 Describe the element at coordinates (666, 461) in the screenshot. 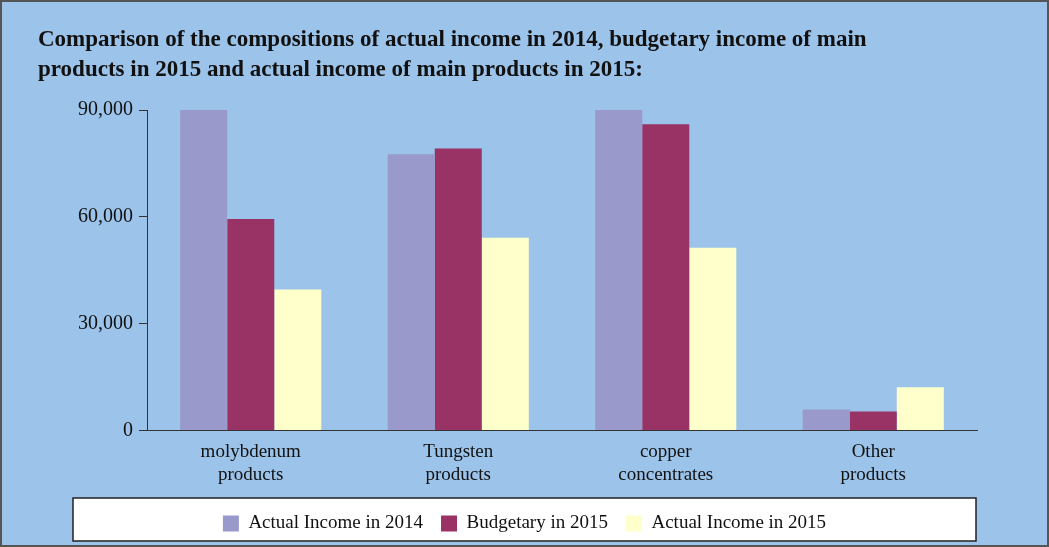

I see `x-tick-label: copper concentrates` at that location.